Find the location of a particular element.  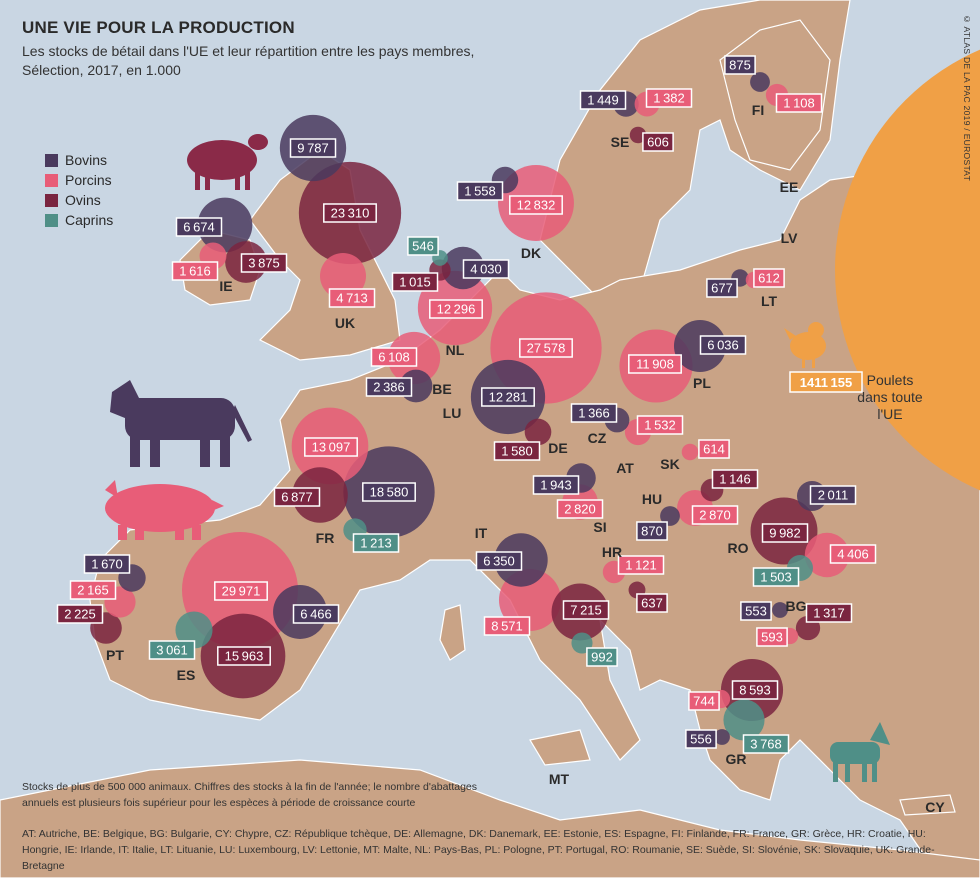

value-label-text: 18 580 is located at coordinates (389, 492).